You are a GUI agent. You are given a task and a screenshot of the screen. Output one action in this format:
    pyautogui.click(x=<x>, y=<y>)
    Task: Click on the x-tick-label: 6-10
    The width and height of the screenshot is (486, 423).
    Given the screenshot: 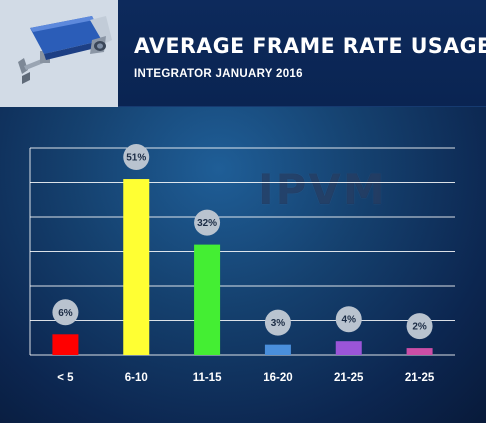 What is the action you would take?
    pyautogui.click(x=136, y=378)
    